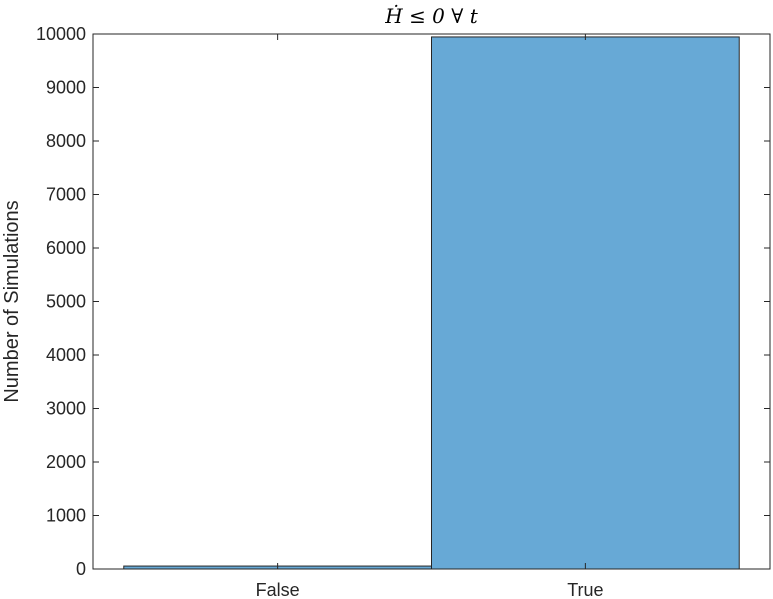  What do you see at coordinates (66, 409) in the screenshot?
I see `y-tick-label: 3000` at bounding box center [66, 409].